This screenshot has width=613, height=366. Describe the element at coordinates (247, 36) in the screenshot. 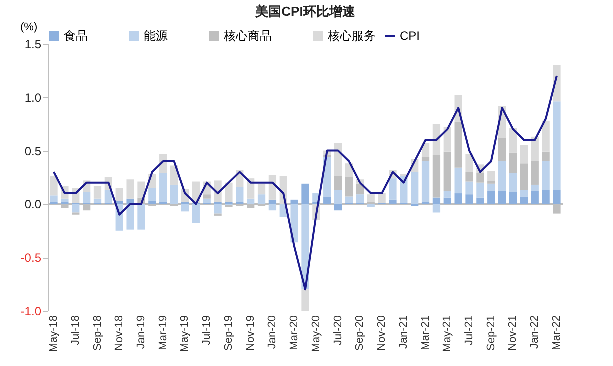

I see `legend-label: 核心商品` at that location.